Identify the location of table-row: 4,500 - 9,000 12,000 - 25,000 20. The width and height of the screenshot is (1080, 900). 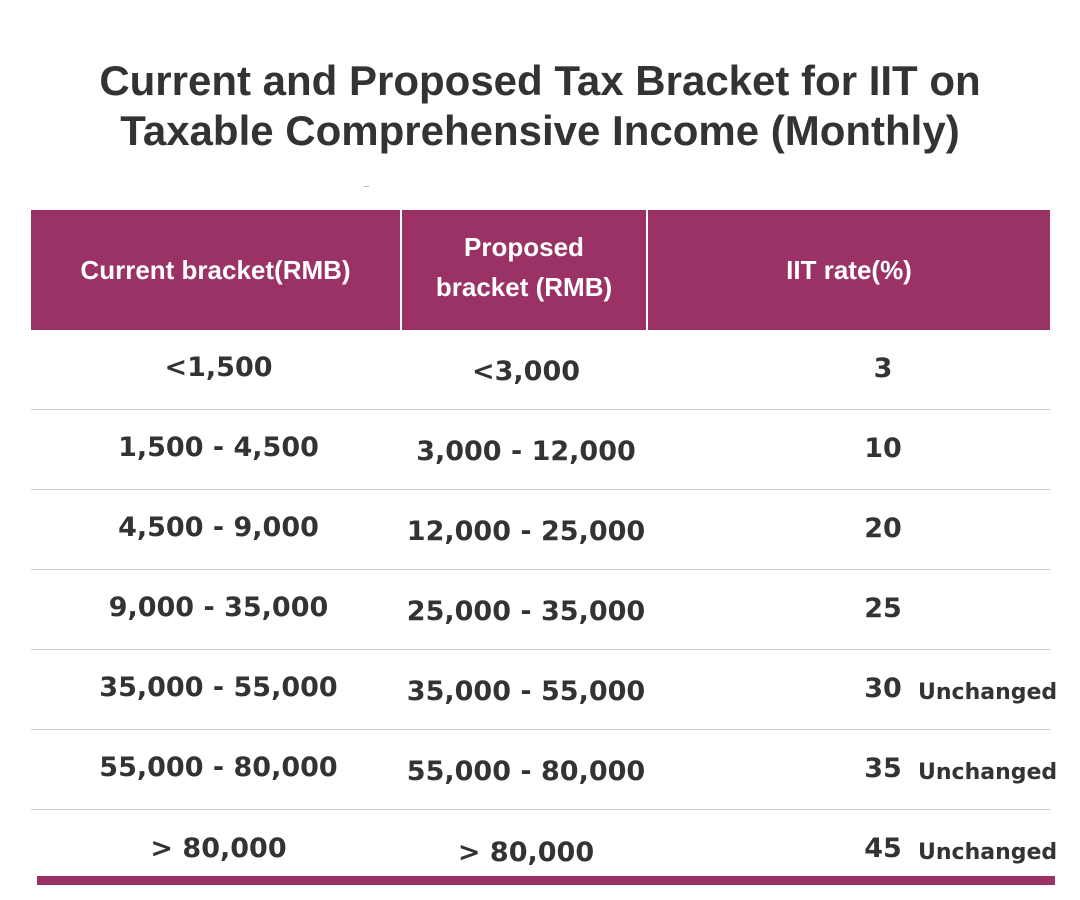
(540, 530).